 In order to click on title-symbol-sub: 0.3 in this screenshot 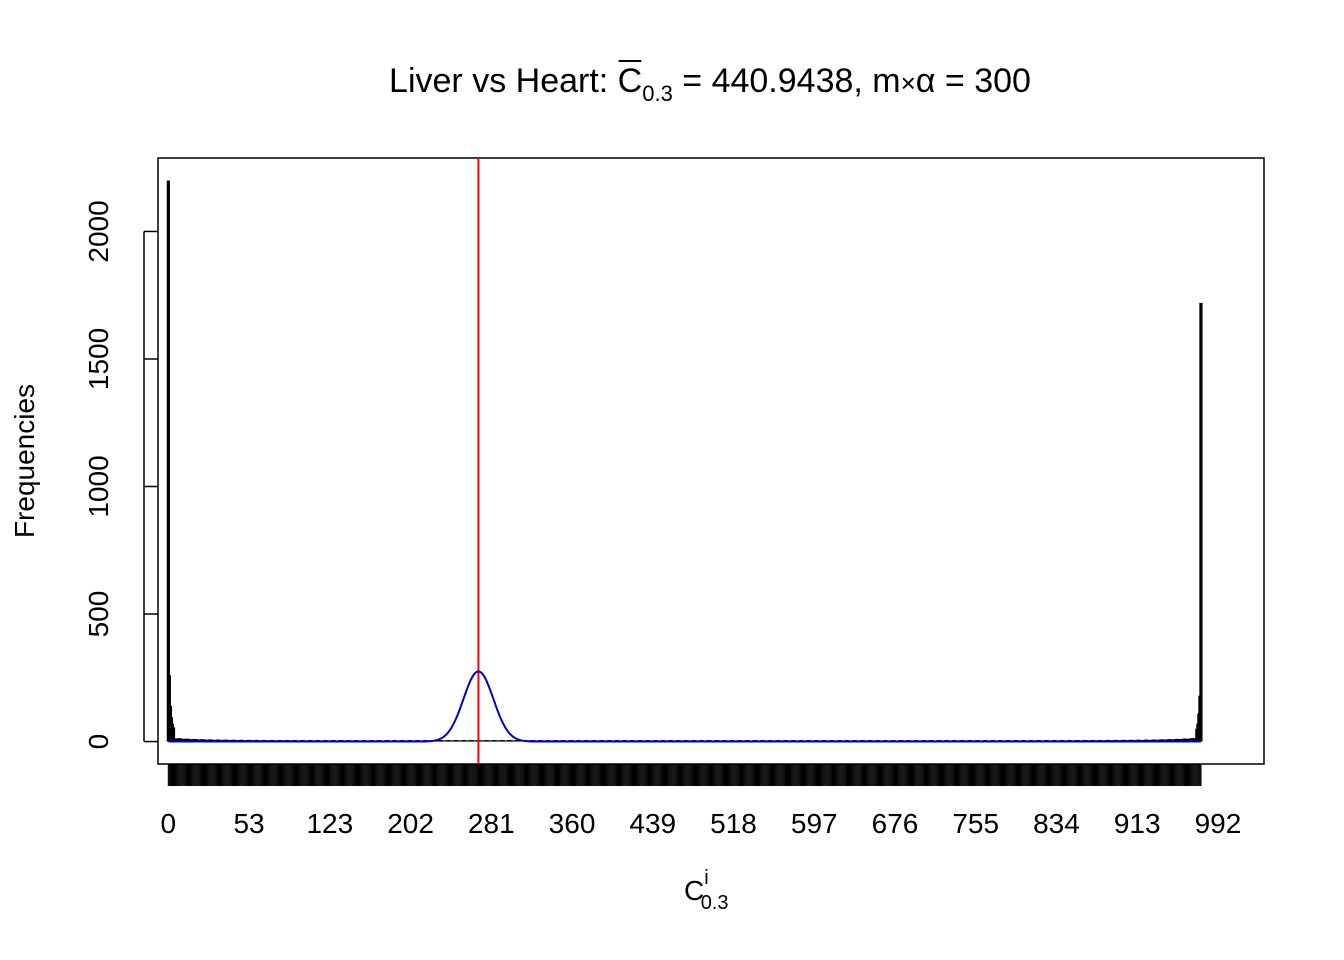, I will do `click(657, 93)`.